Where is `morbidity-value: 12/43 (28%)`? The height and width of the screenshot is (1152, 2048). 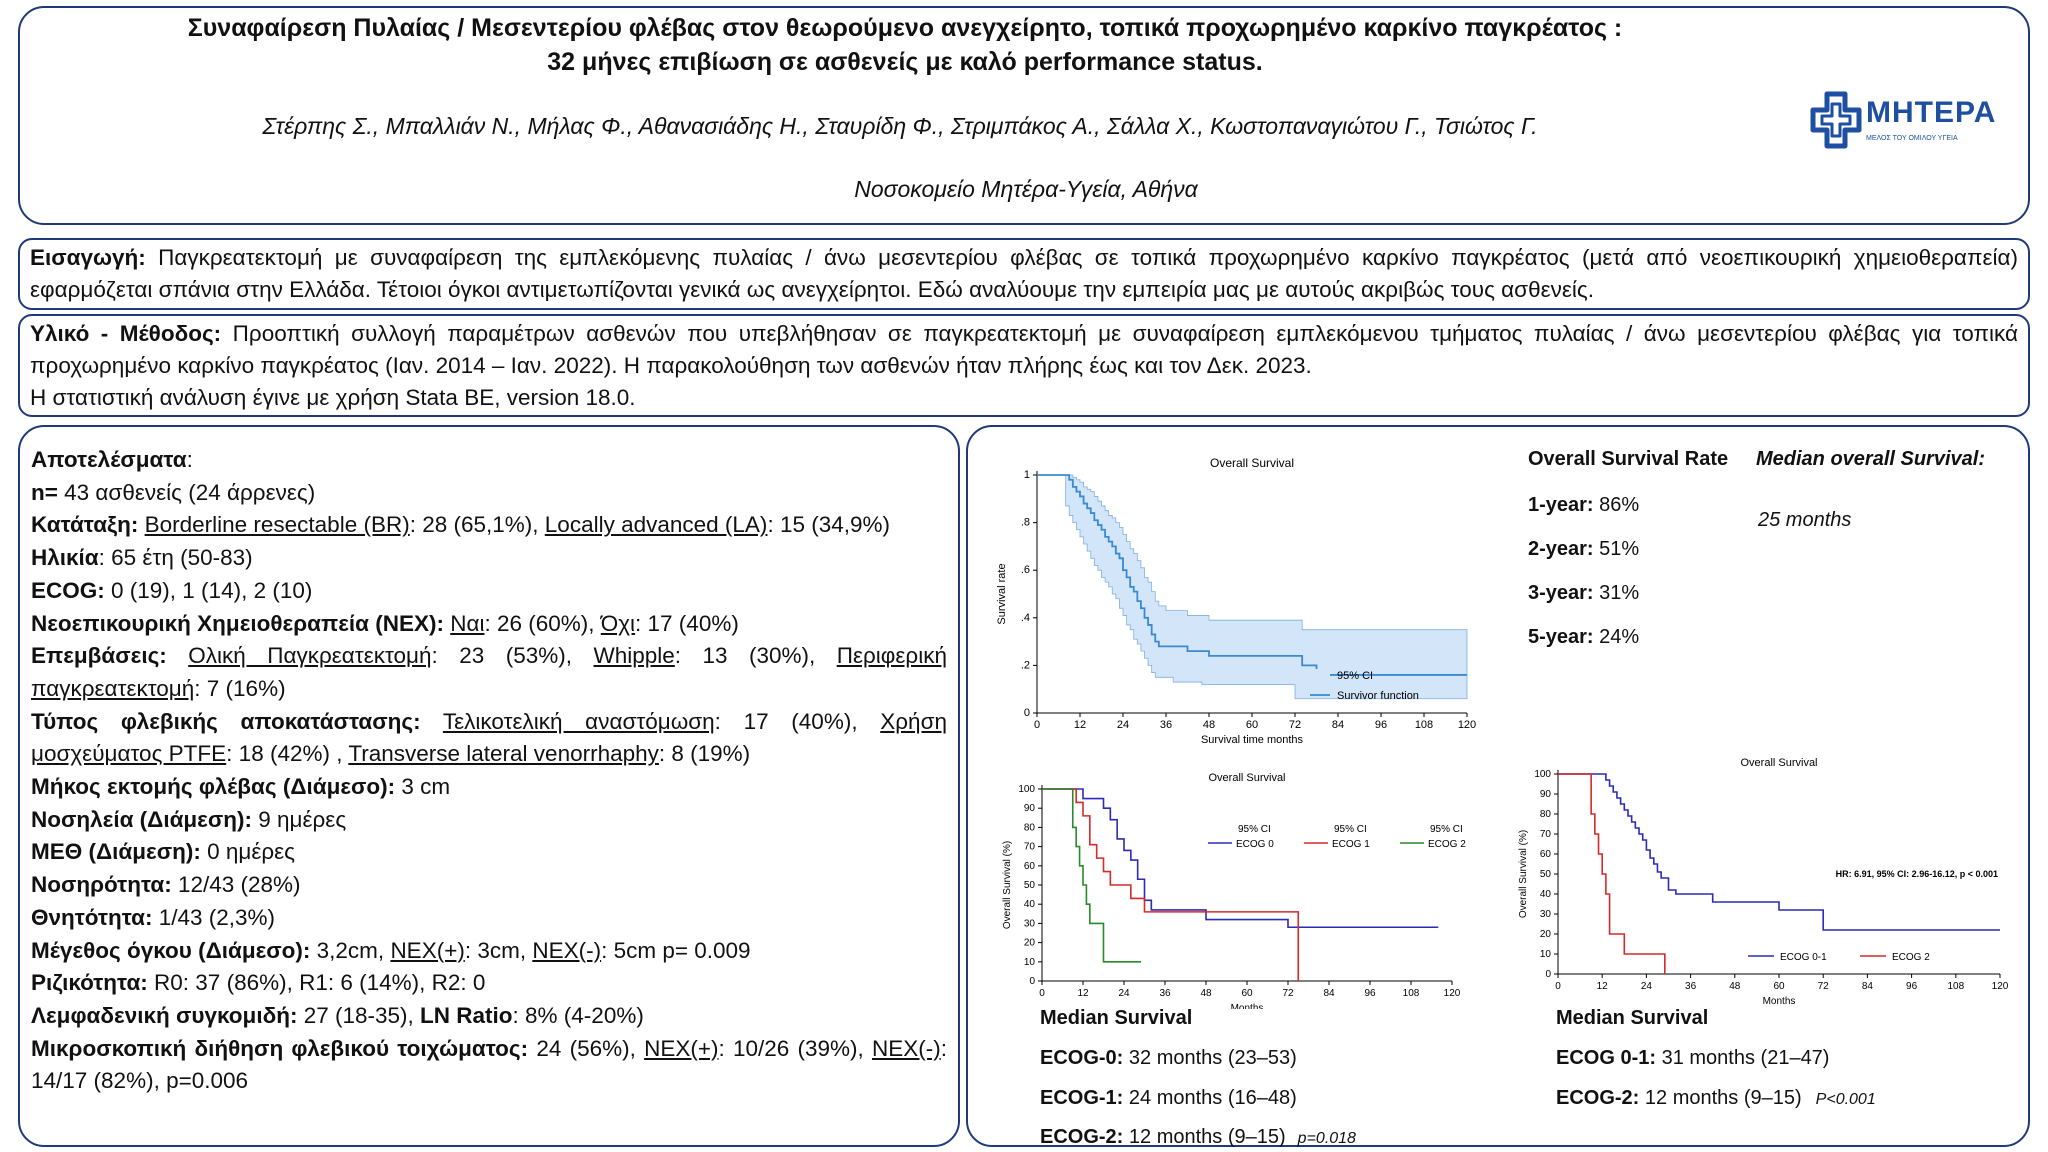 morbidity-value: 12/43 (28%) is located at coordinates (236, 885).